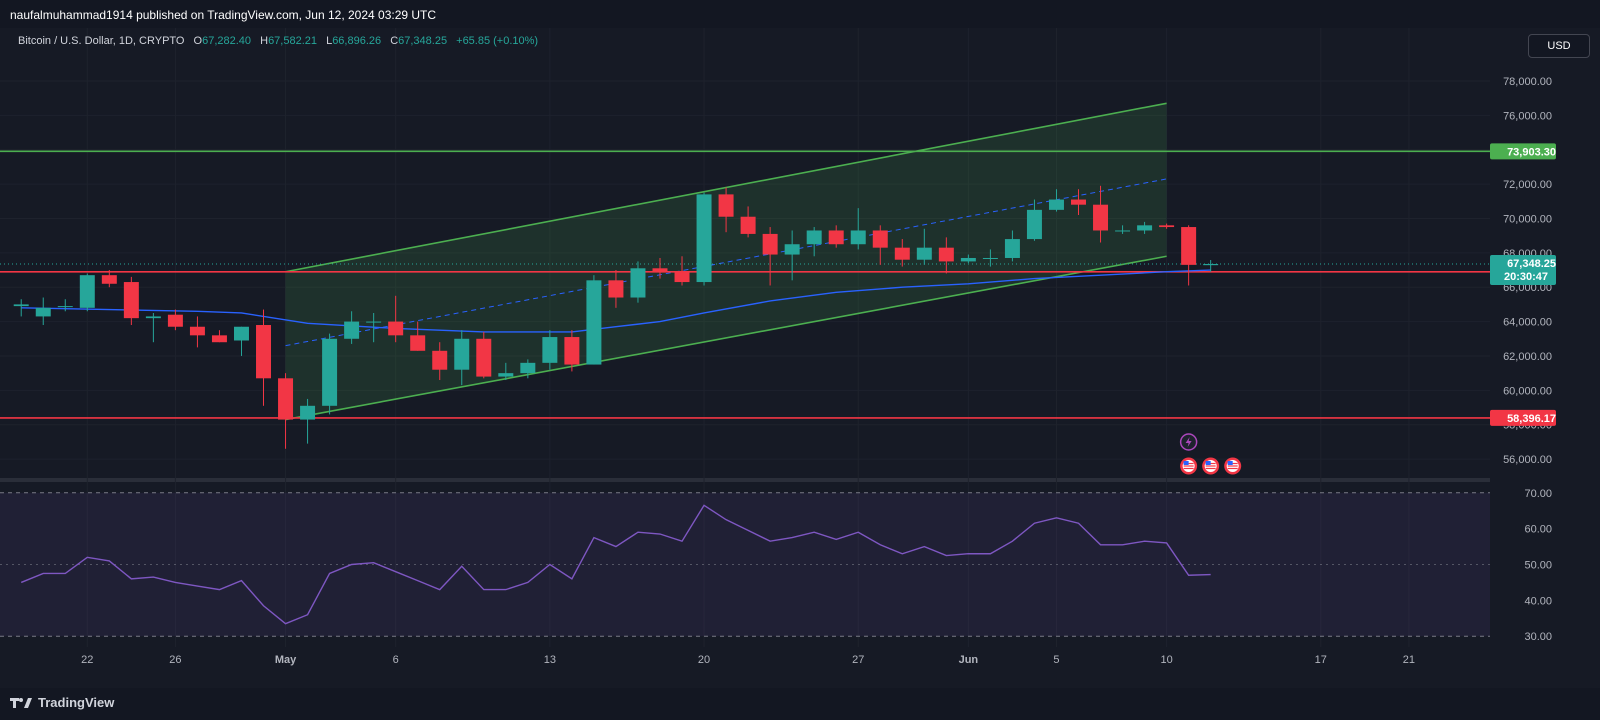 The image size is (1600, 720). Describe the element at coordinates (396, 660) in the screenshot. I see `time-tick-label: 6` at that location.